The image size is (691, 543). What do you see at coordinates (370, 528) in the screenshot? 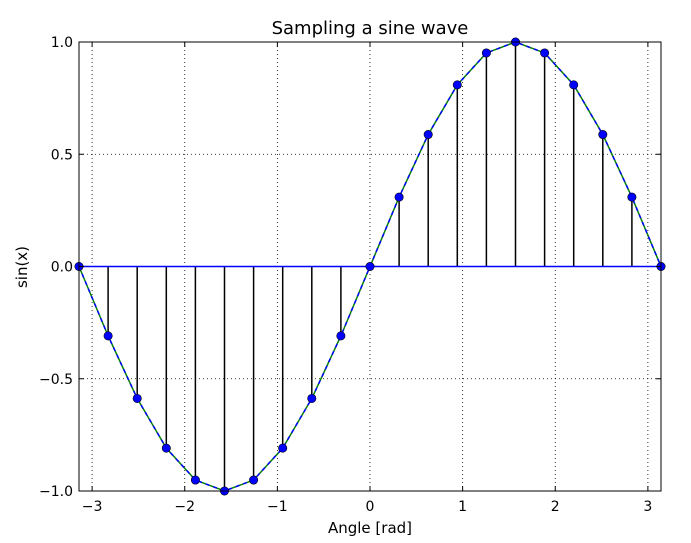
I see `x-axis-label: Angle [rad]` at bounding box center [370, 528].